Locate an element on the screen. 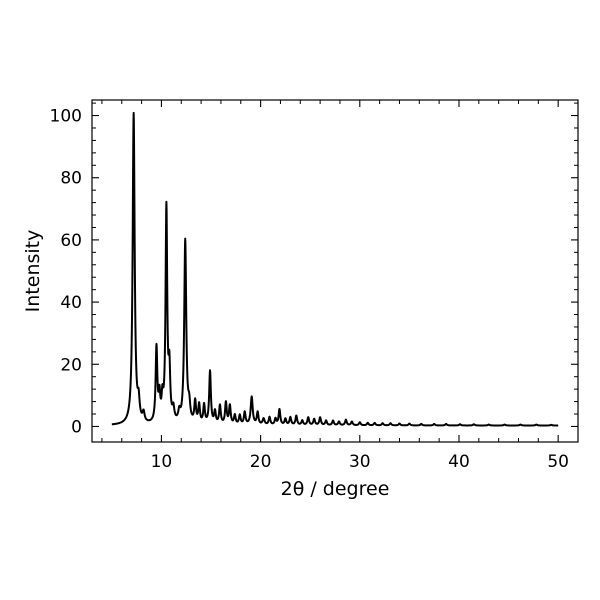 This screenshot has width=600, height=600. x-tick-label: 30 is located at coordinates (360, 462).